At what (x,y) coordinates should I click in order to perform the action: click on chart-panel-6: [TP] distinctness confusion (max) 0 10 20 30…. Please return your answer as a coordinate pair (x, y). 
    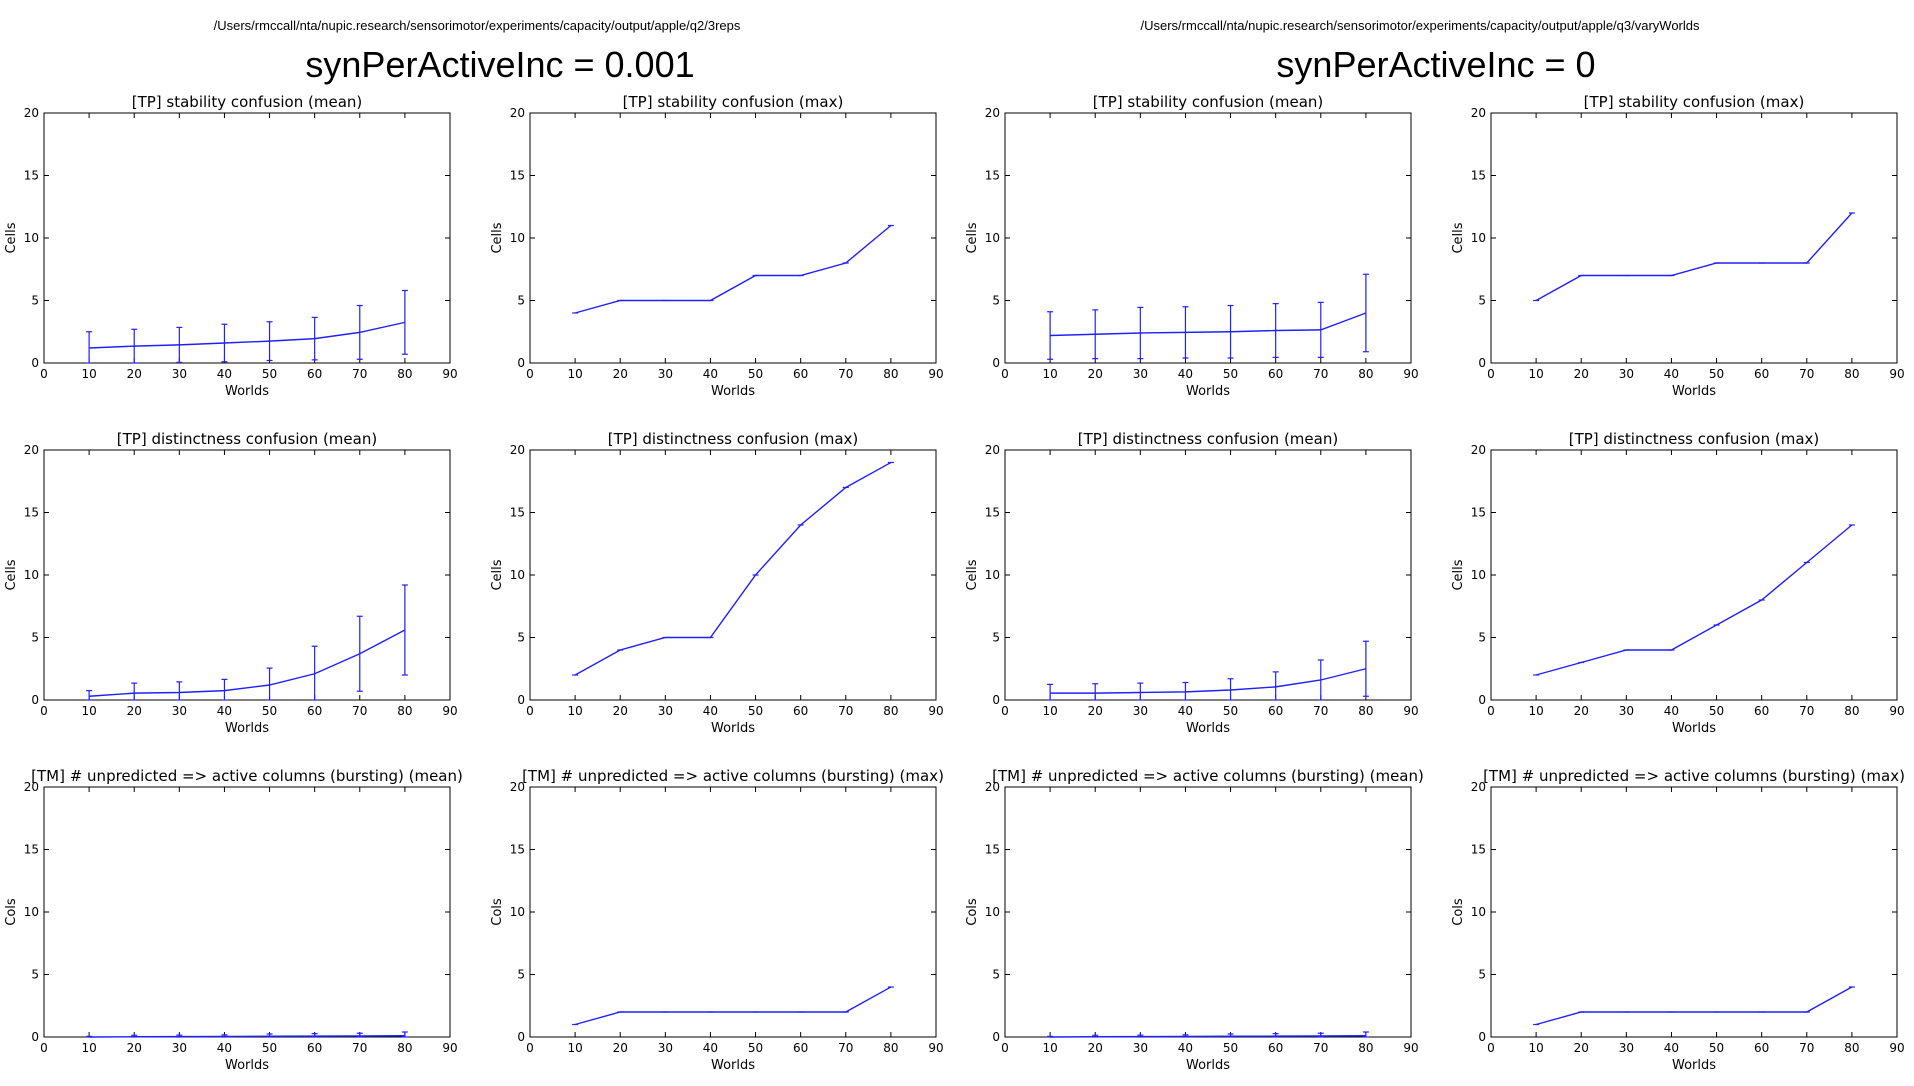
    Looking at the image, I should click on (717, 583).